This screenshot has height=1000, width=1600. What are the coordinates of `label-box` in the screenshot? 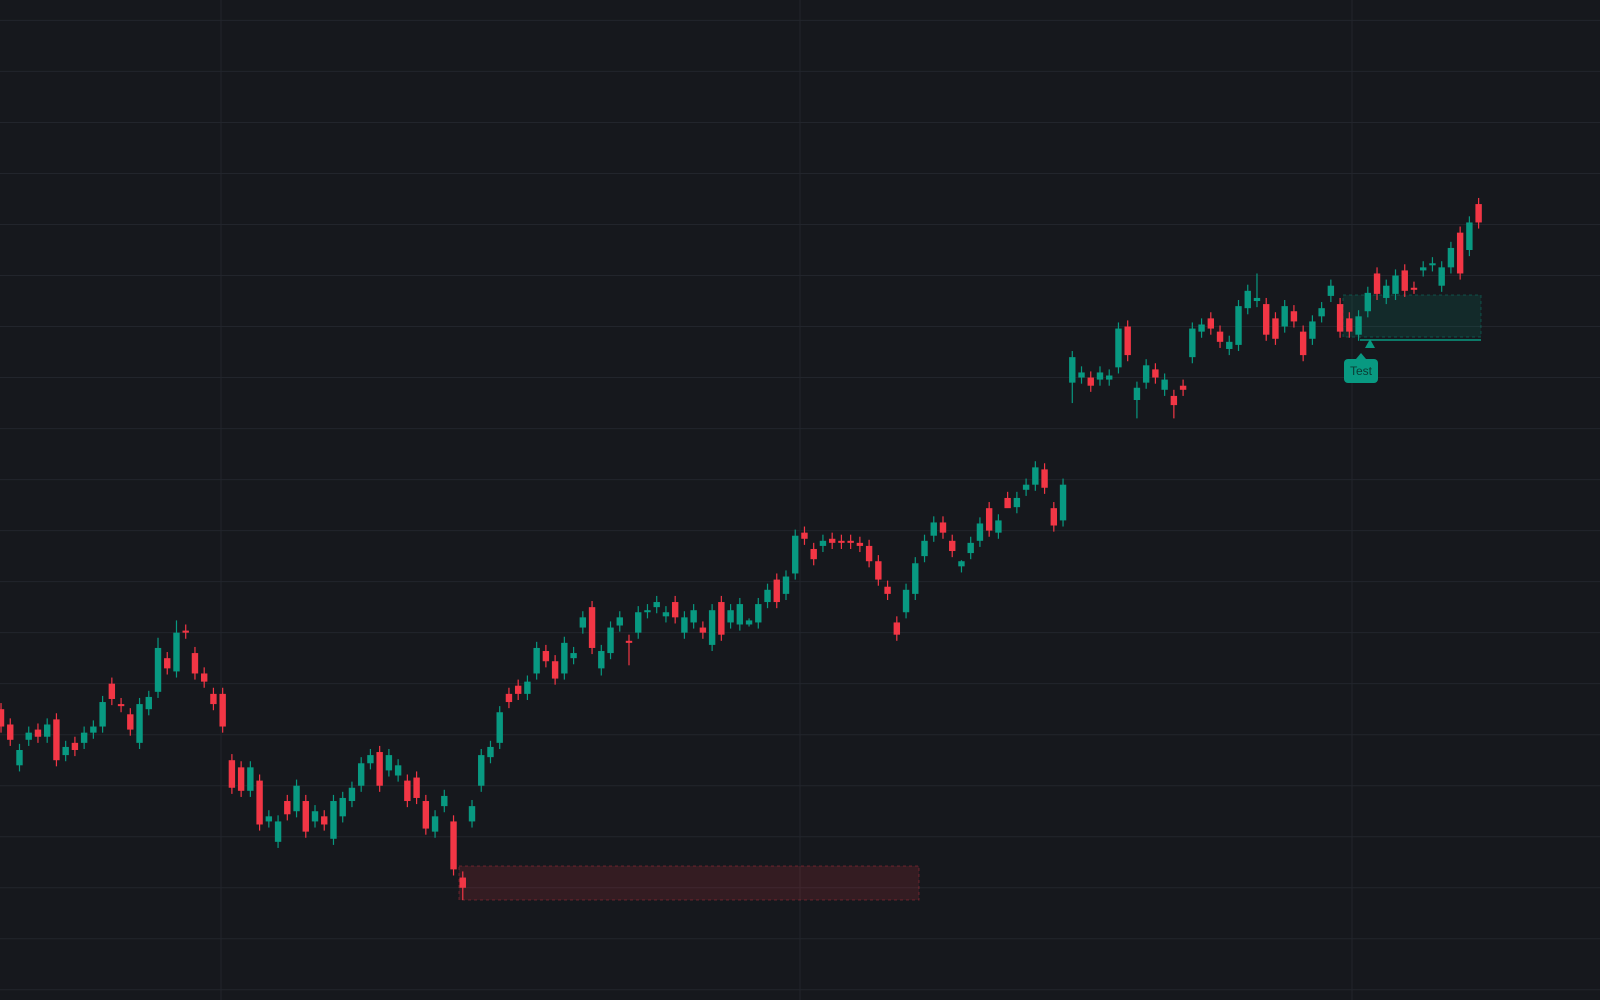 It's located at (1361, 371).